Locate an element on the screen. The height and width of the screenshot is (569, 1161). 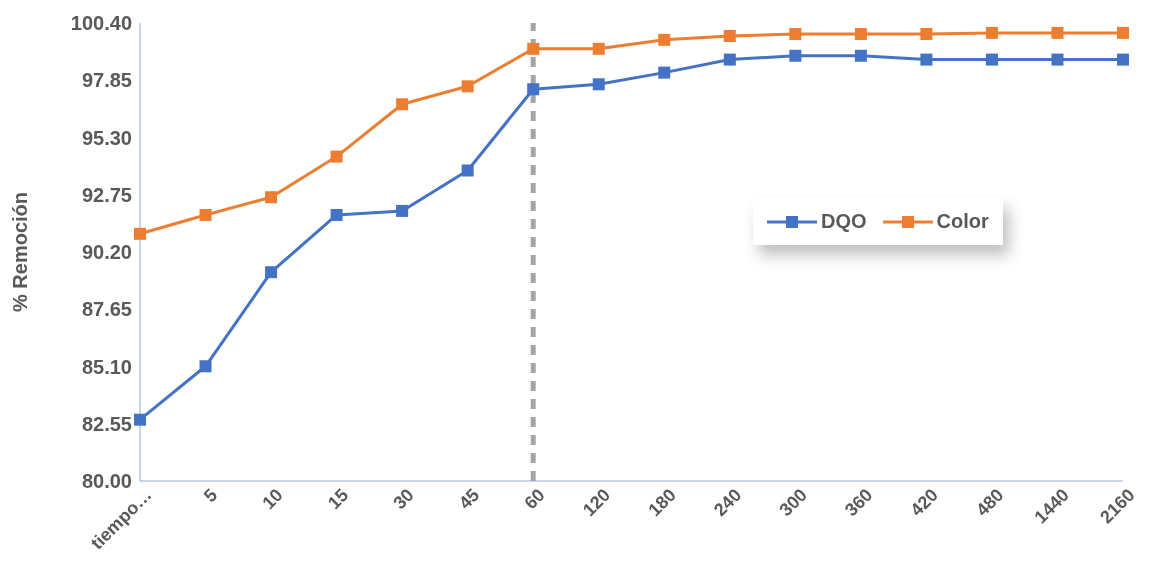
y-tick-label: 90.20 is located at coordinates (106, 252).